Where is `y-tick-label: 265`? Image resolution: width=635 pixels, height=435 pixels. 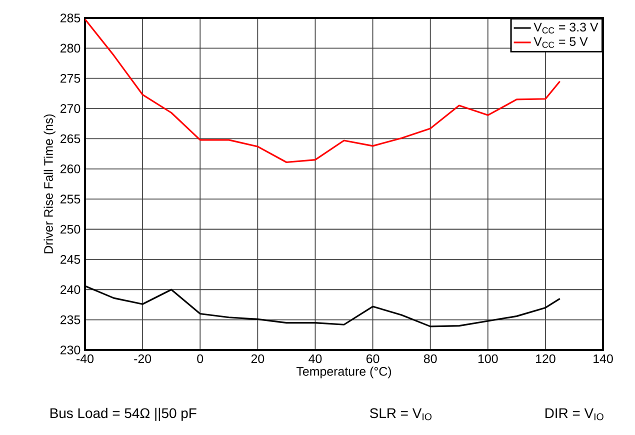
y-tick-label: 265 is located at coordinates (70, 139).